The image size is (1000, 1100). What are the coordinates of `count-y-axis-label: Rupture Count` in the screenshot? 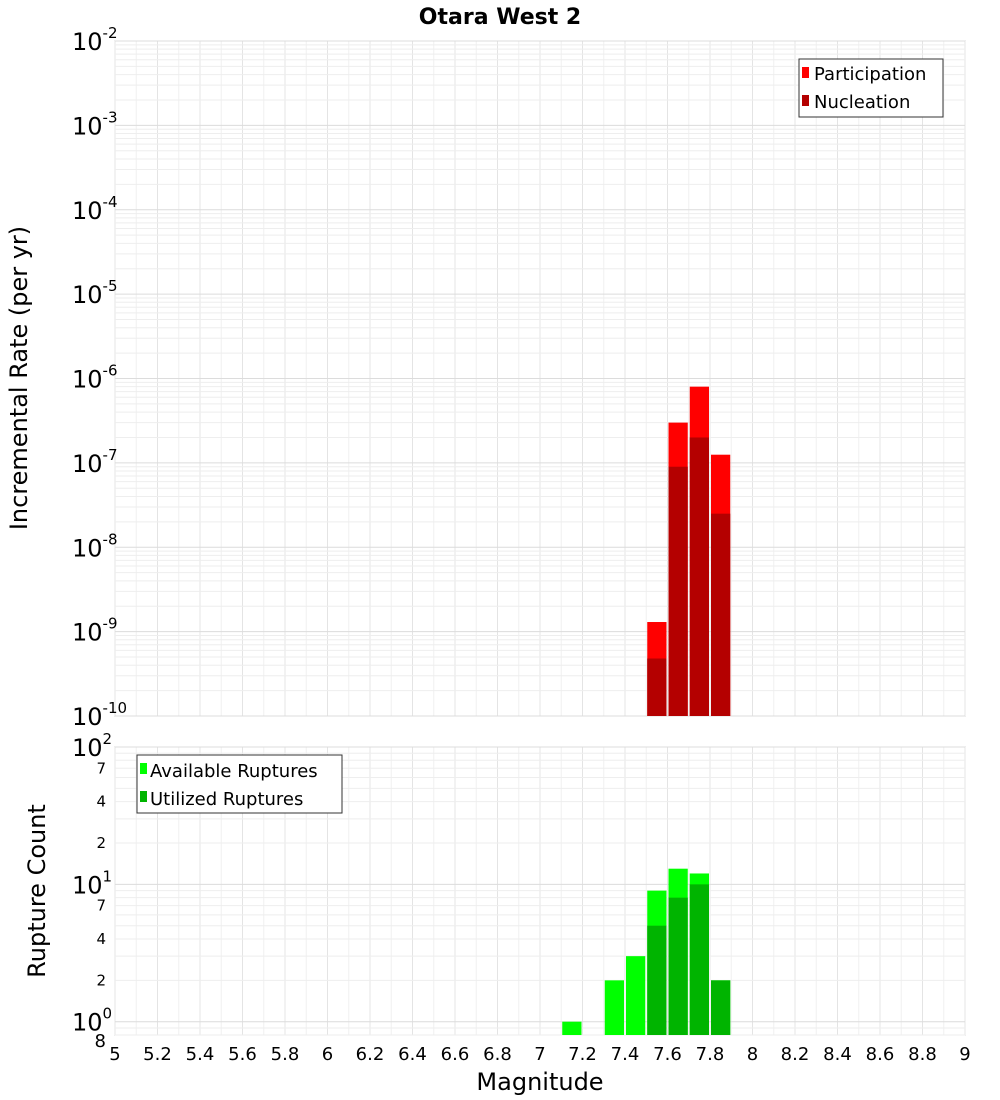 It's located at (37, 891).